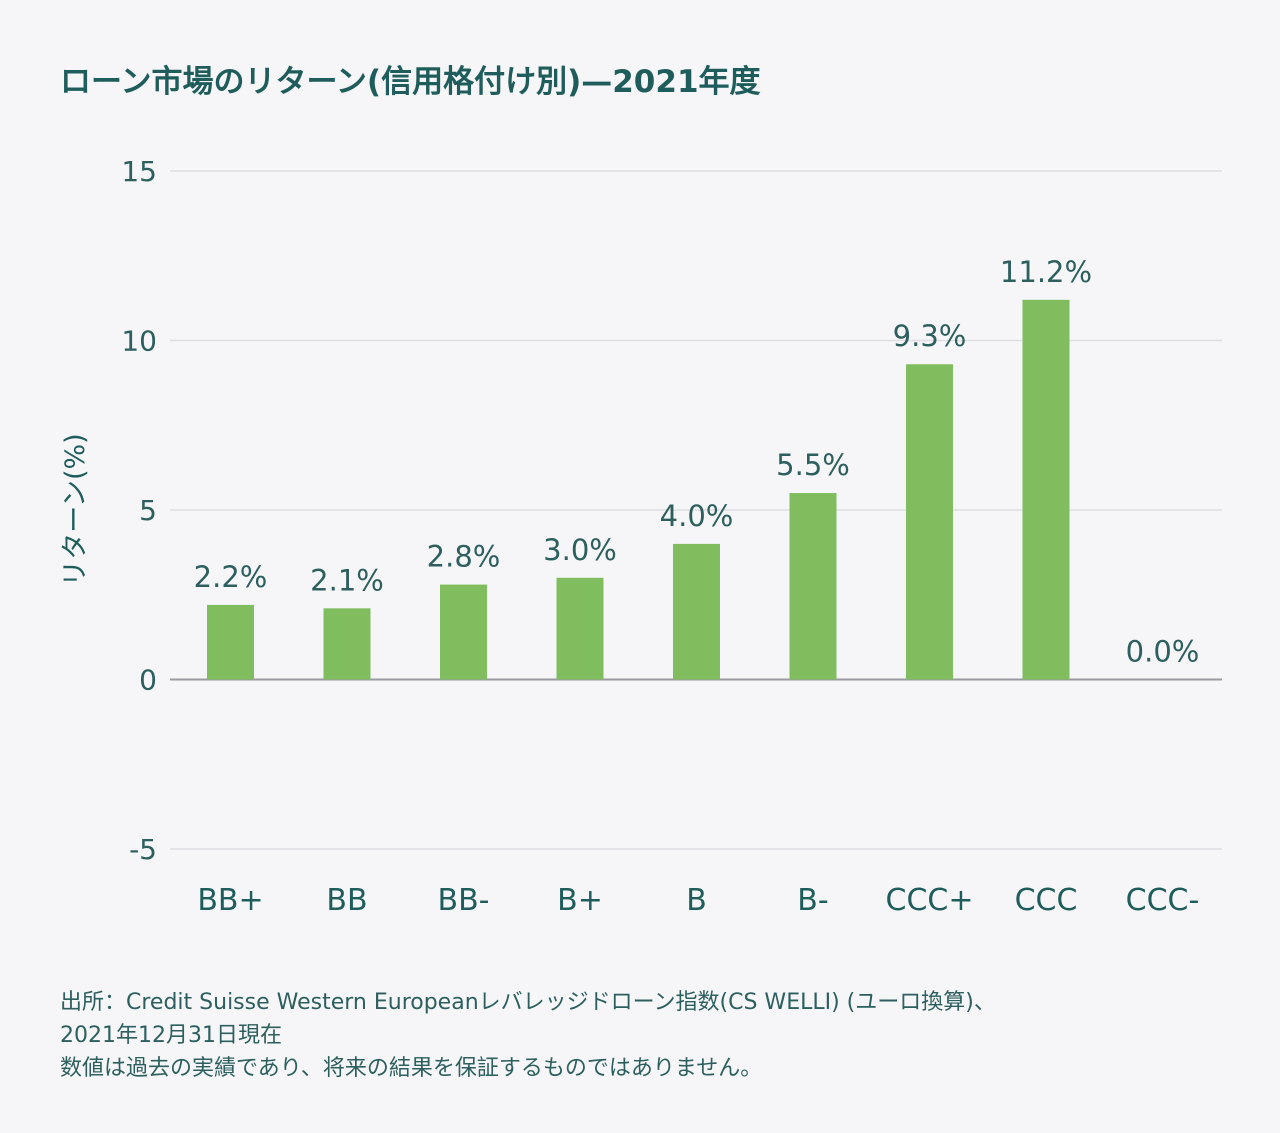 The width and height of the screenshot is (1280, 1133). I want to click on category-label: CCC-, so click(1163, 900).